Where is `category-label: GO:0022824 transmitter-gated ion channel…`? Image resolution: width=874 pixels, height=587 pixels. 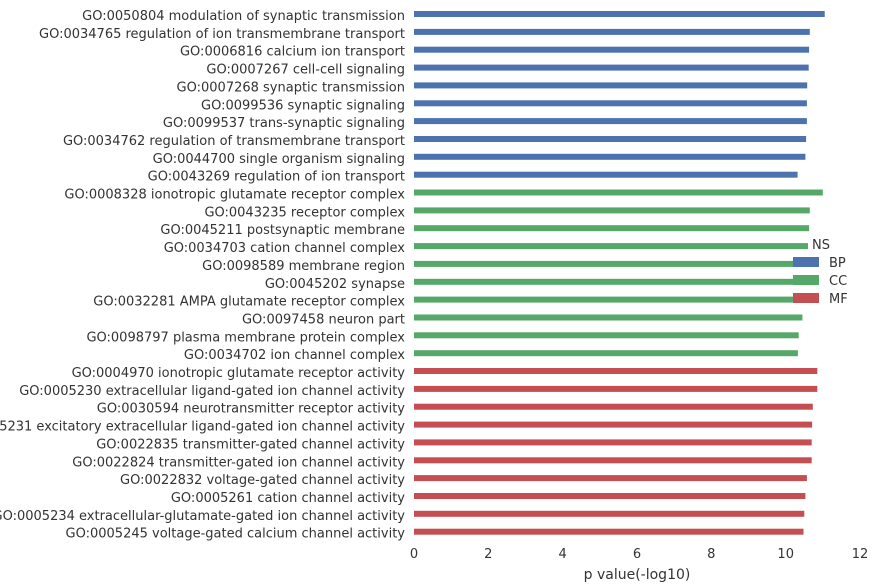
category-label: GO:0022824 transmitter-gated ion channel… is located at coordinates (238, 462).